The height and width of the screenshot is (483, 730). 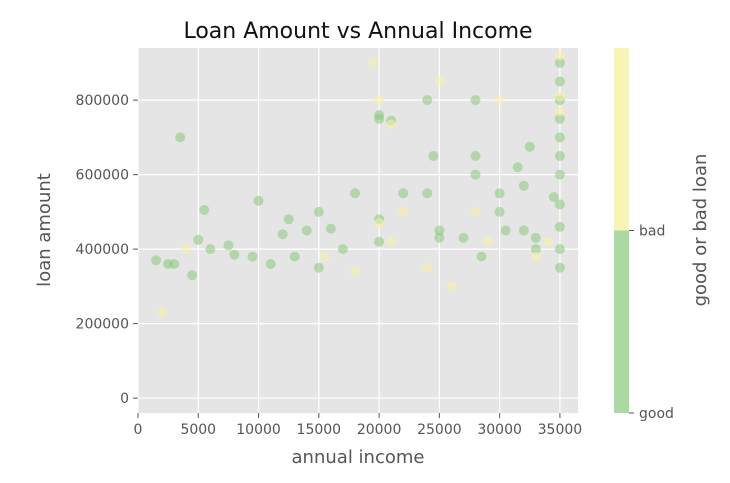 I want to click on y-tick-label: 0, so click(x=124, y=399).